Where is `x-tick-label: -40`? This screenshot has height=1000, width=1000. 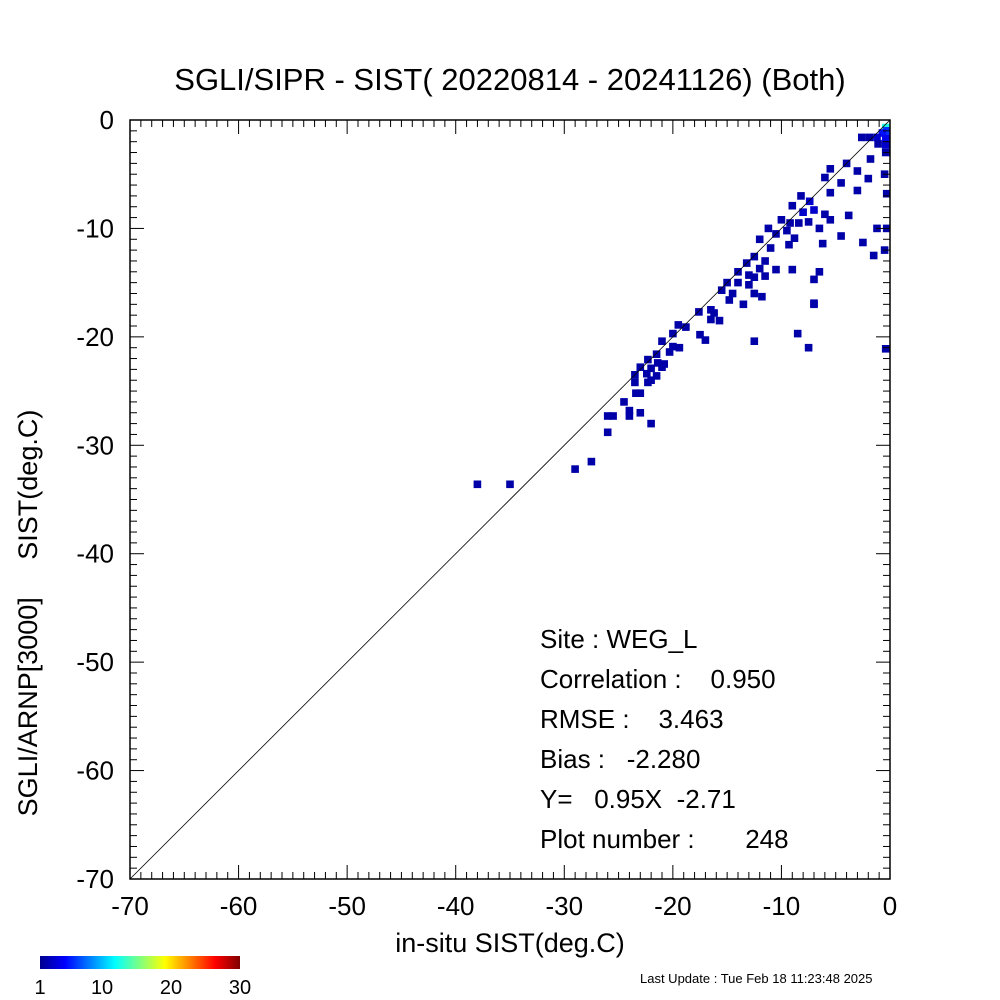
x-tick-label: -40 is located at coordinates (456, 906).